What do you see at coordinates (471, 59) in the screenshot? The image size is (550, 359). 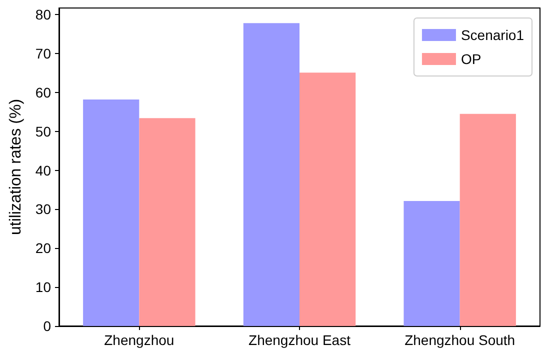 I see `legend-label: OP` at bounding box center [471, 59].